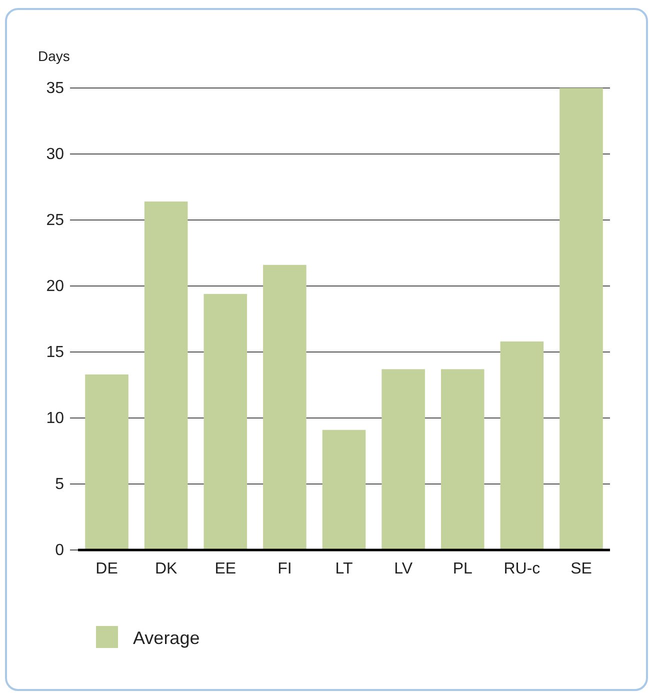  I want to click on x-tick-label: DE, so click(107, 569).